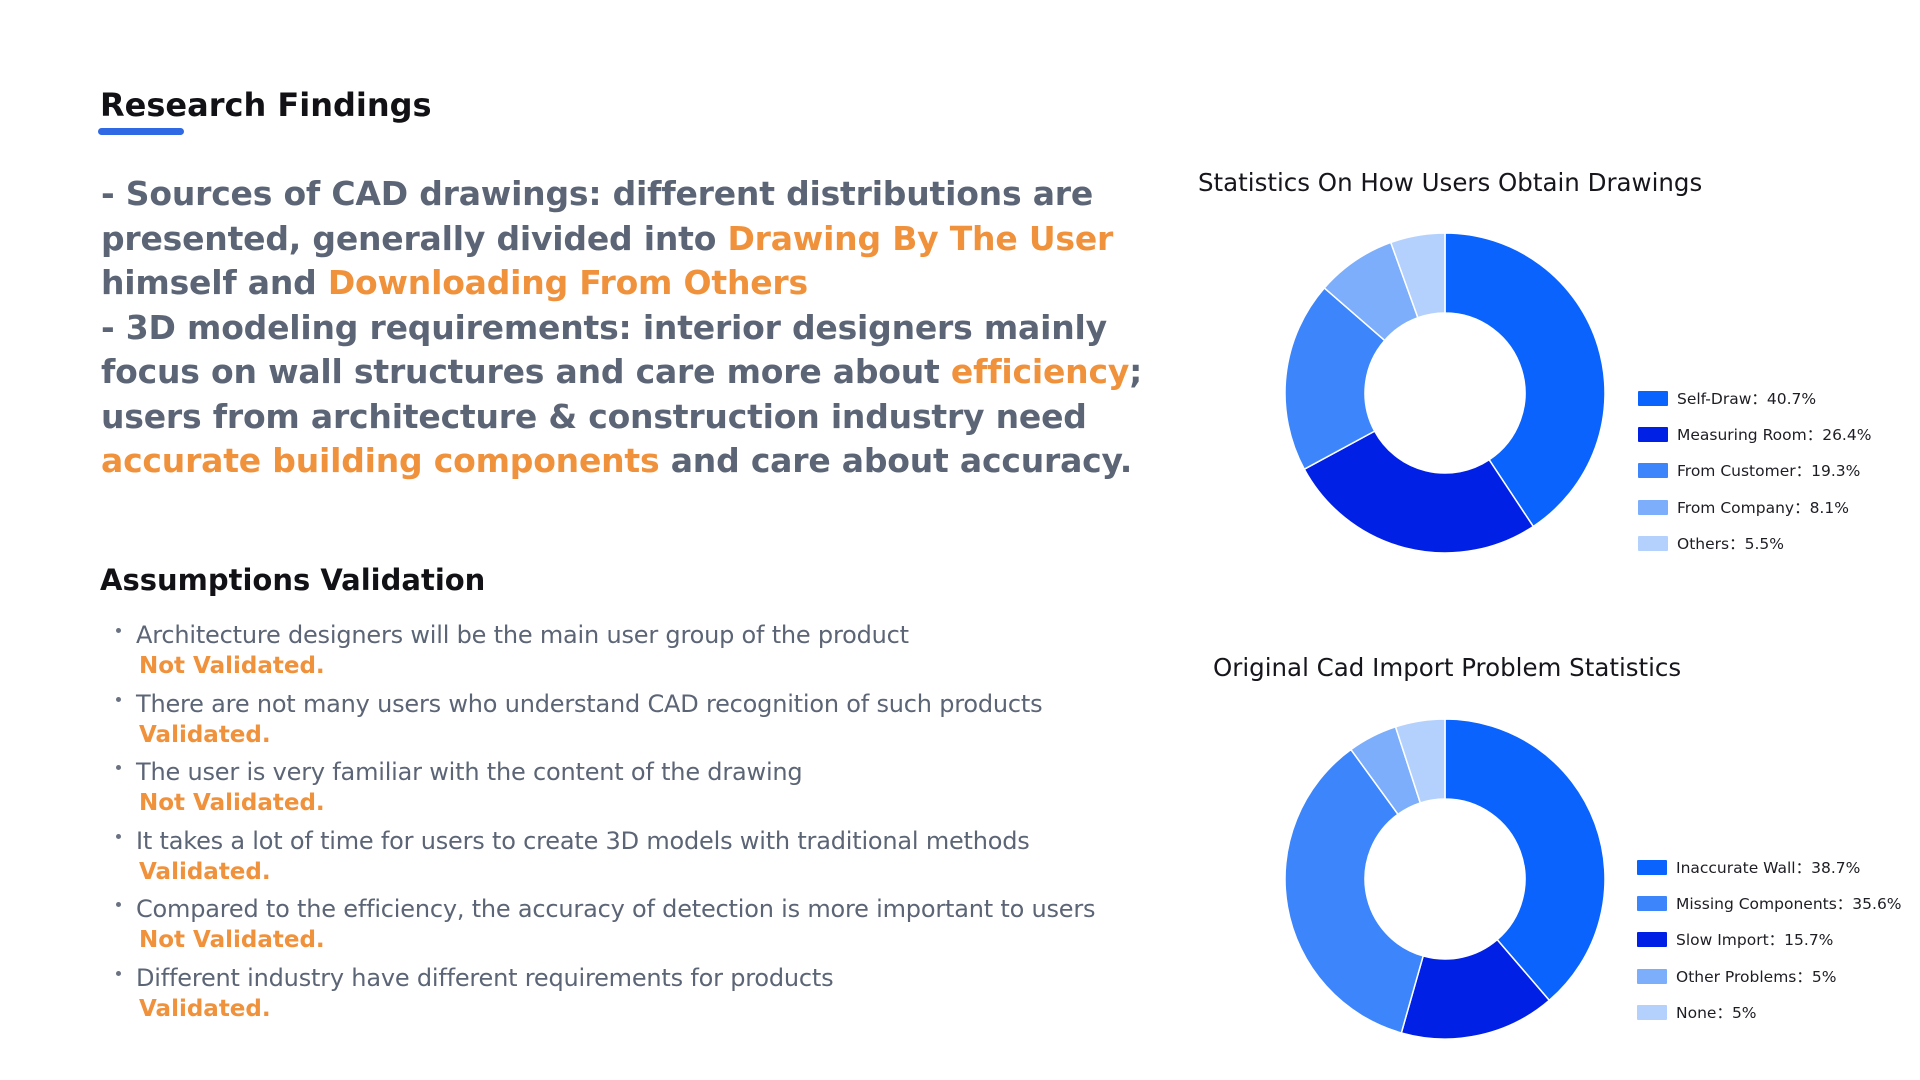  What do you see at coordinates (1768, 868) in the screenshot?
I see `legend-label: Inaccurate Wall：38.7%` at bounding box center [1768, 868].